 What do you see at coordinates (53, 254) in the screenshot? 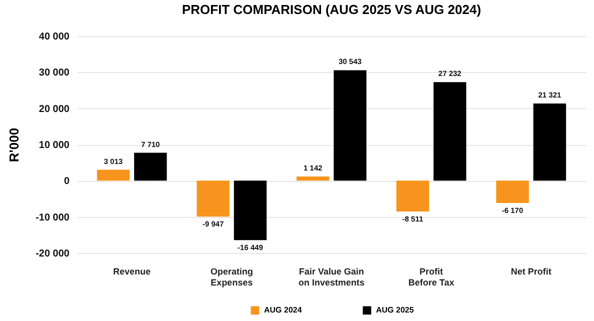
I see `y-tick-label: -20 000` at bounding box center [53, 254].